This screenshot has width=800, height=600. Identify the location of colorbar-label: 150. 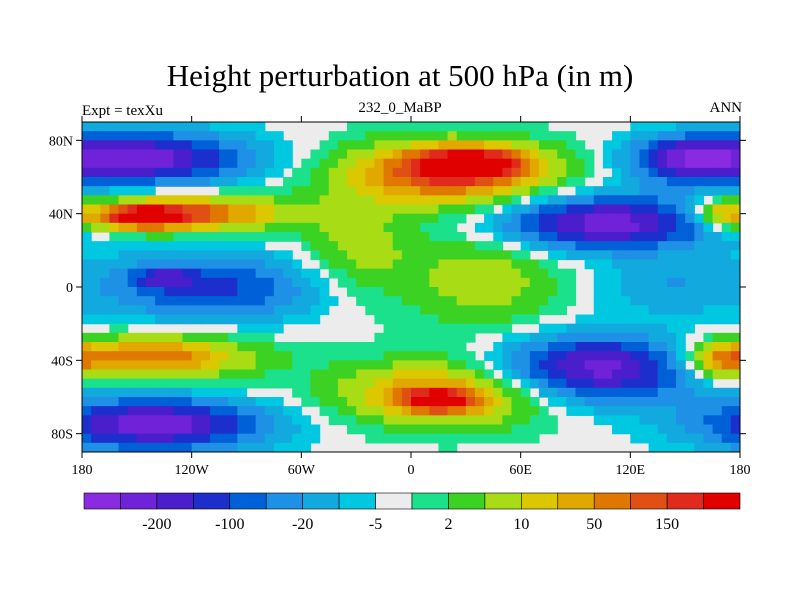
(667, 524).